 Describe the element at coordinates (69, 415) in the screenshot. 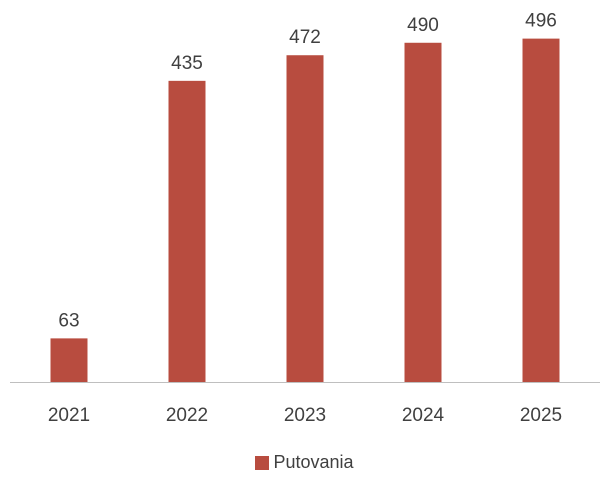

I see `x-tick-2021: 2021` at that location.